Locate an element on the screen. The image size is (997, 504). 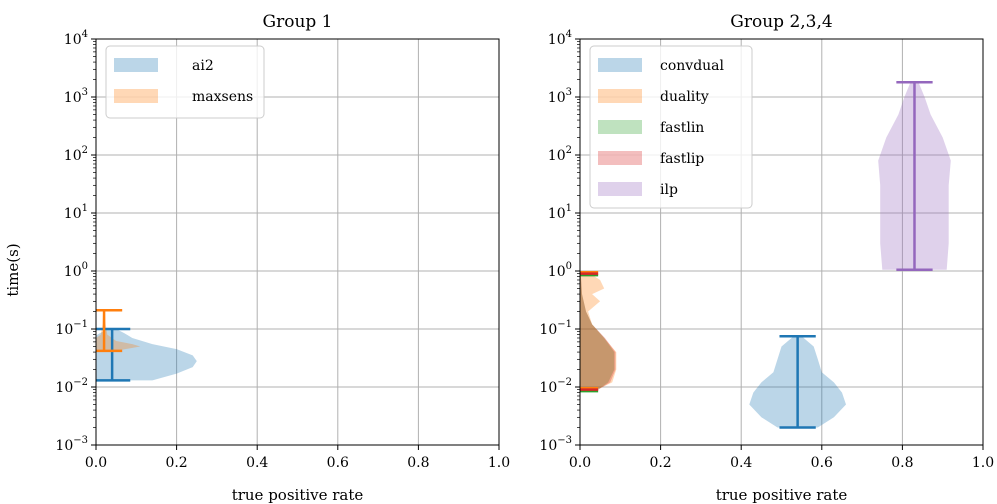
violin-body-maxsens is located at coordinates (118, 330).